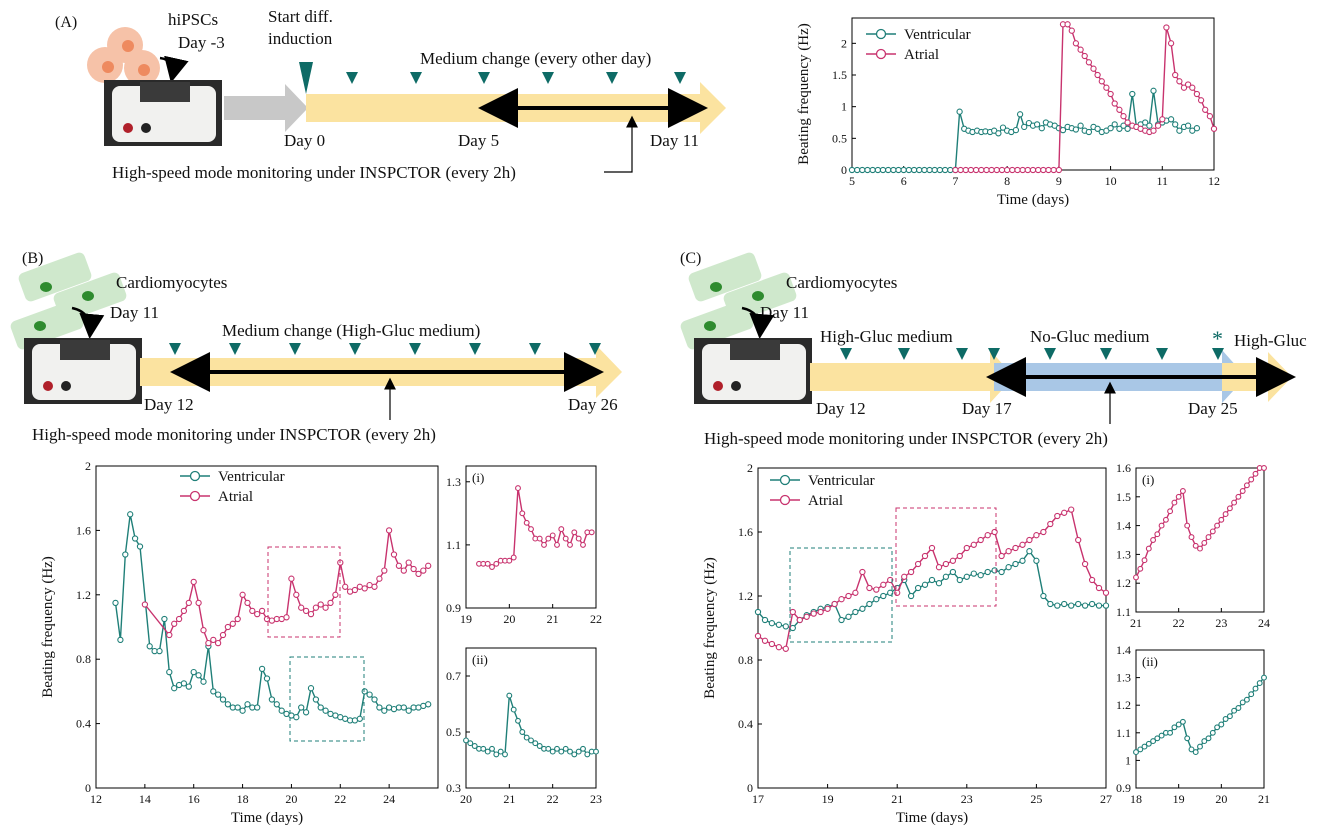  I want to click on cell-nucleus, so click(46, 287).